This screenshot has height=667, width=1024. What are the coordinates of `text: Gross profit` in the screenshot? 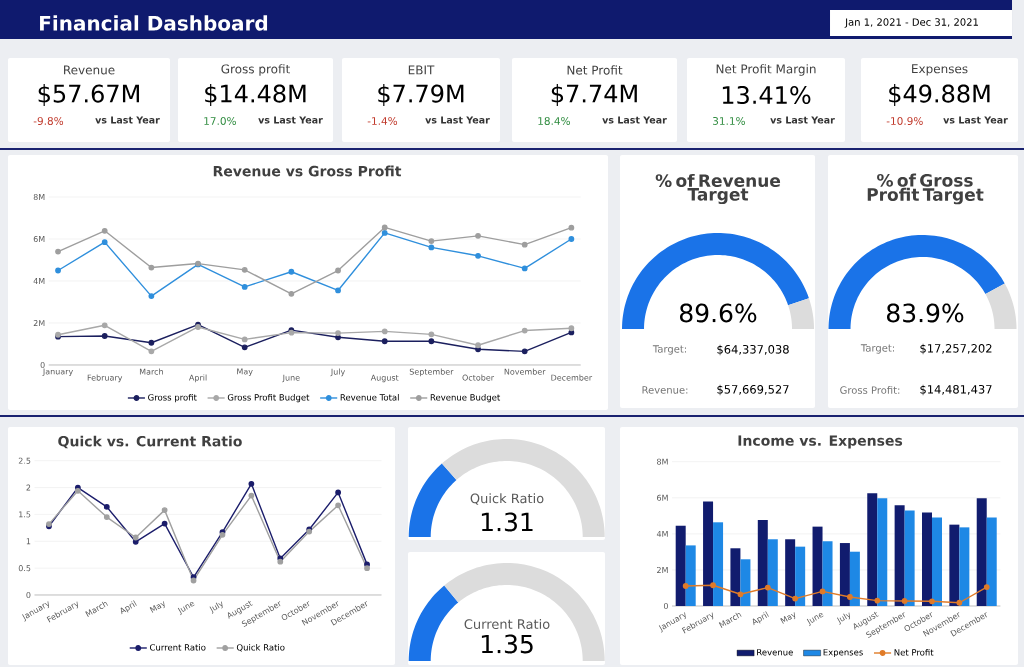 It's located at (255, 70).